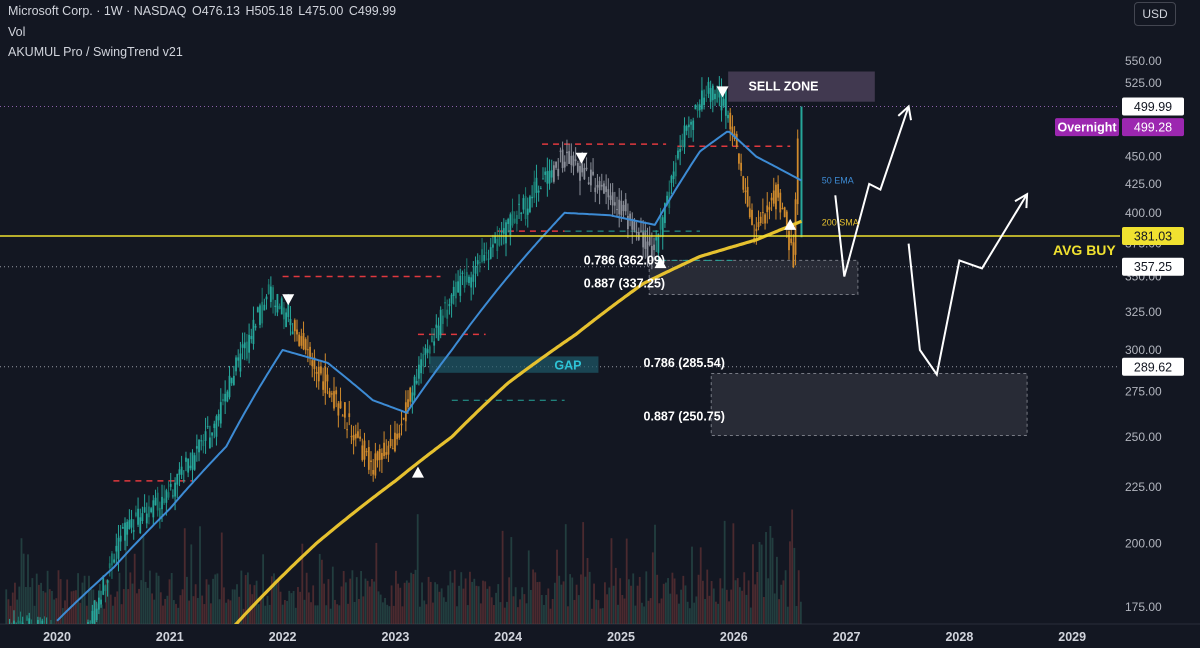 This screenshot has height=648, width=1200. I want to click on projection-arrow-head, so click(1021, 200).